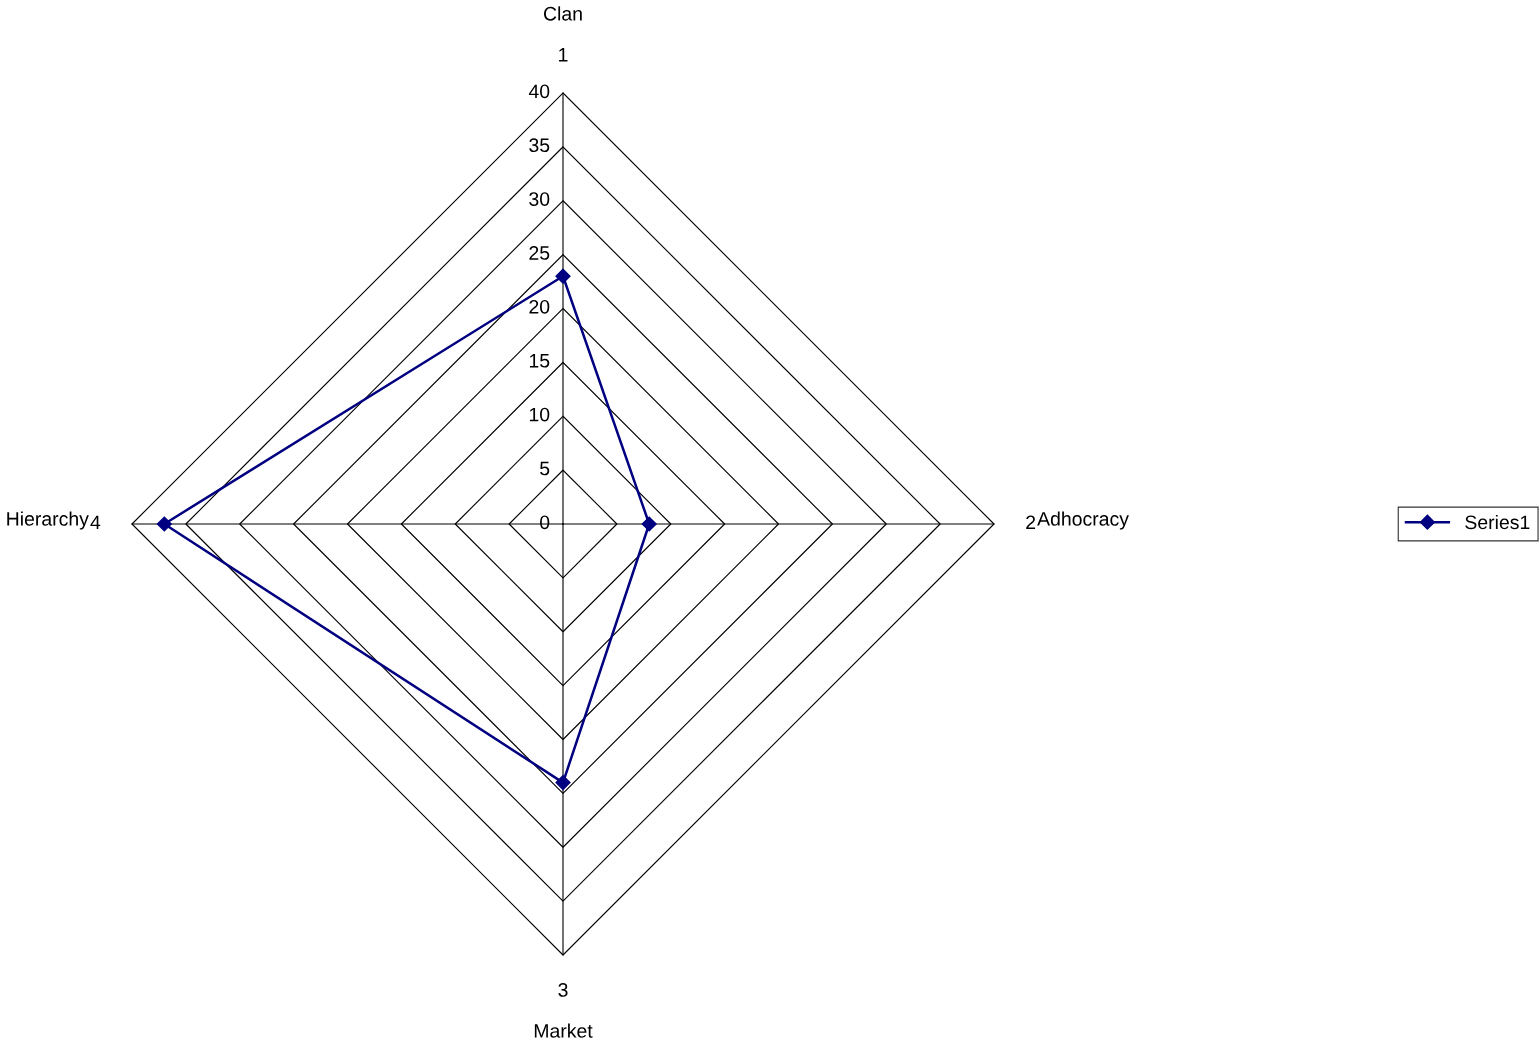 The height and width of the screenshot is (1048, 1540). What do you see at coordinates (539, 414) in the screenshot?
I see `y-tick-label: 10` at bounding box center [539, 414].